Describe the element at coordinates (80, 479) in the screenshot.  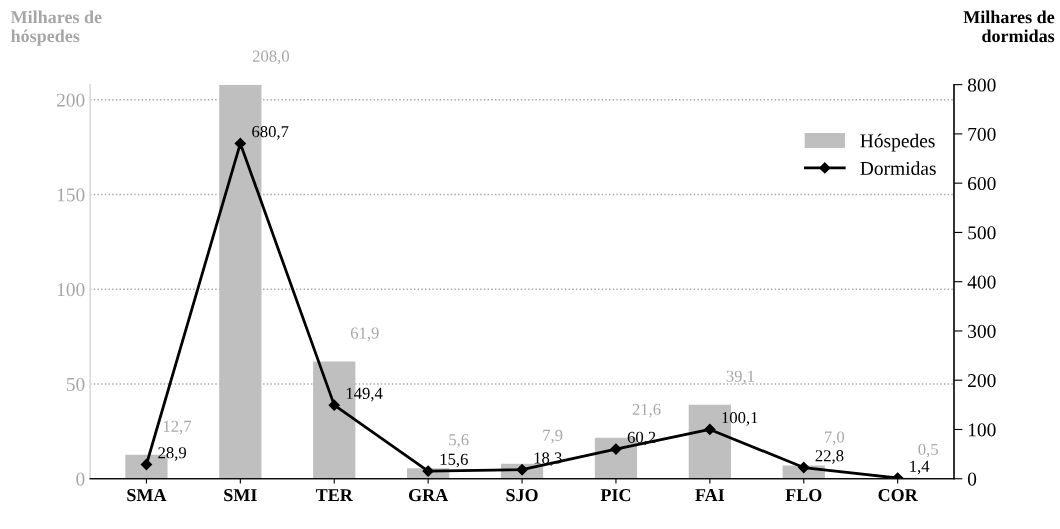
I see `y-tick-label: 0` at that location.